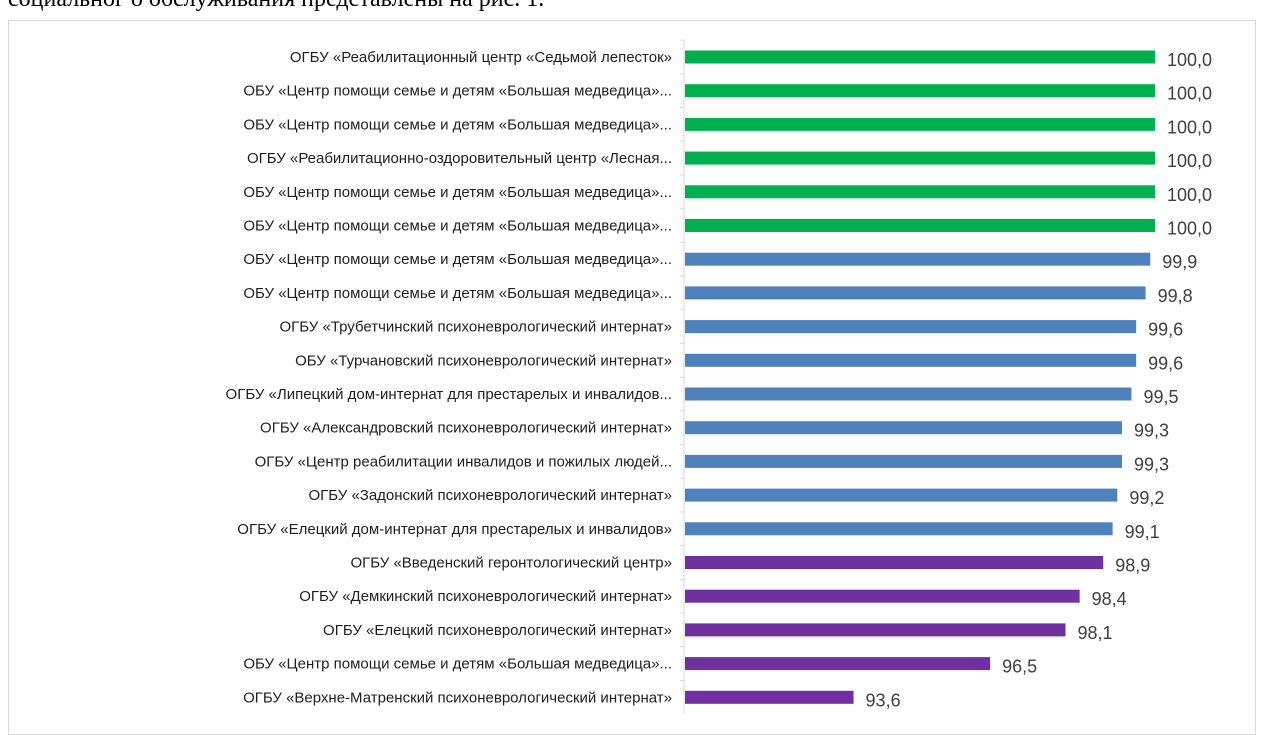 This screenshot has width=1264, height=735. What do you see at coordinates (1160, 397) in the screenshot?
I see `value-label: 99,5` at bounding box center [1160, 397].